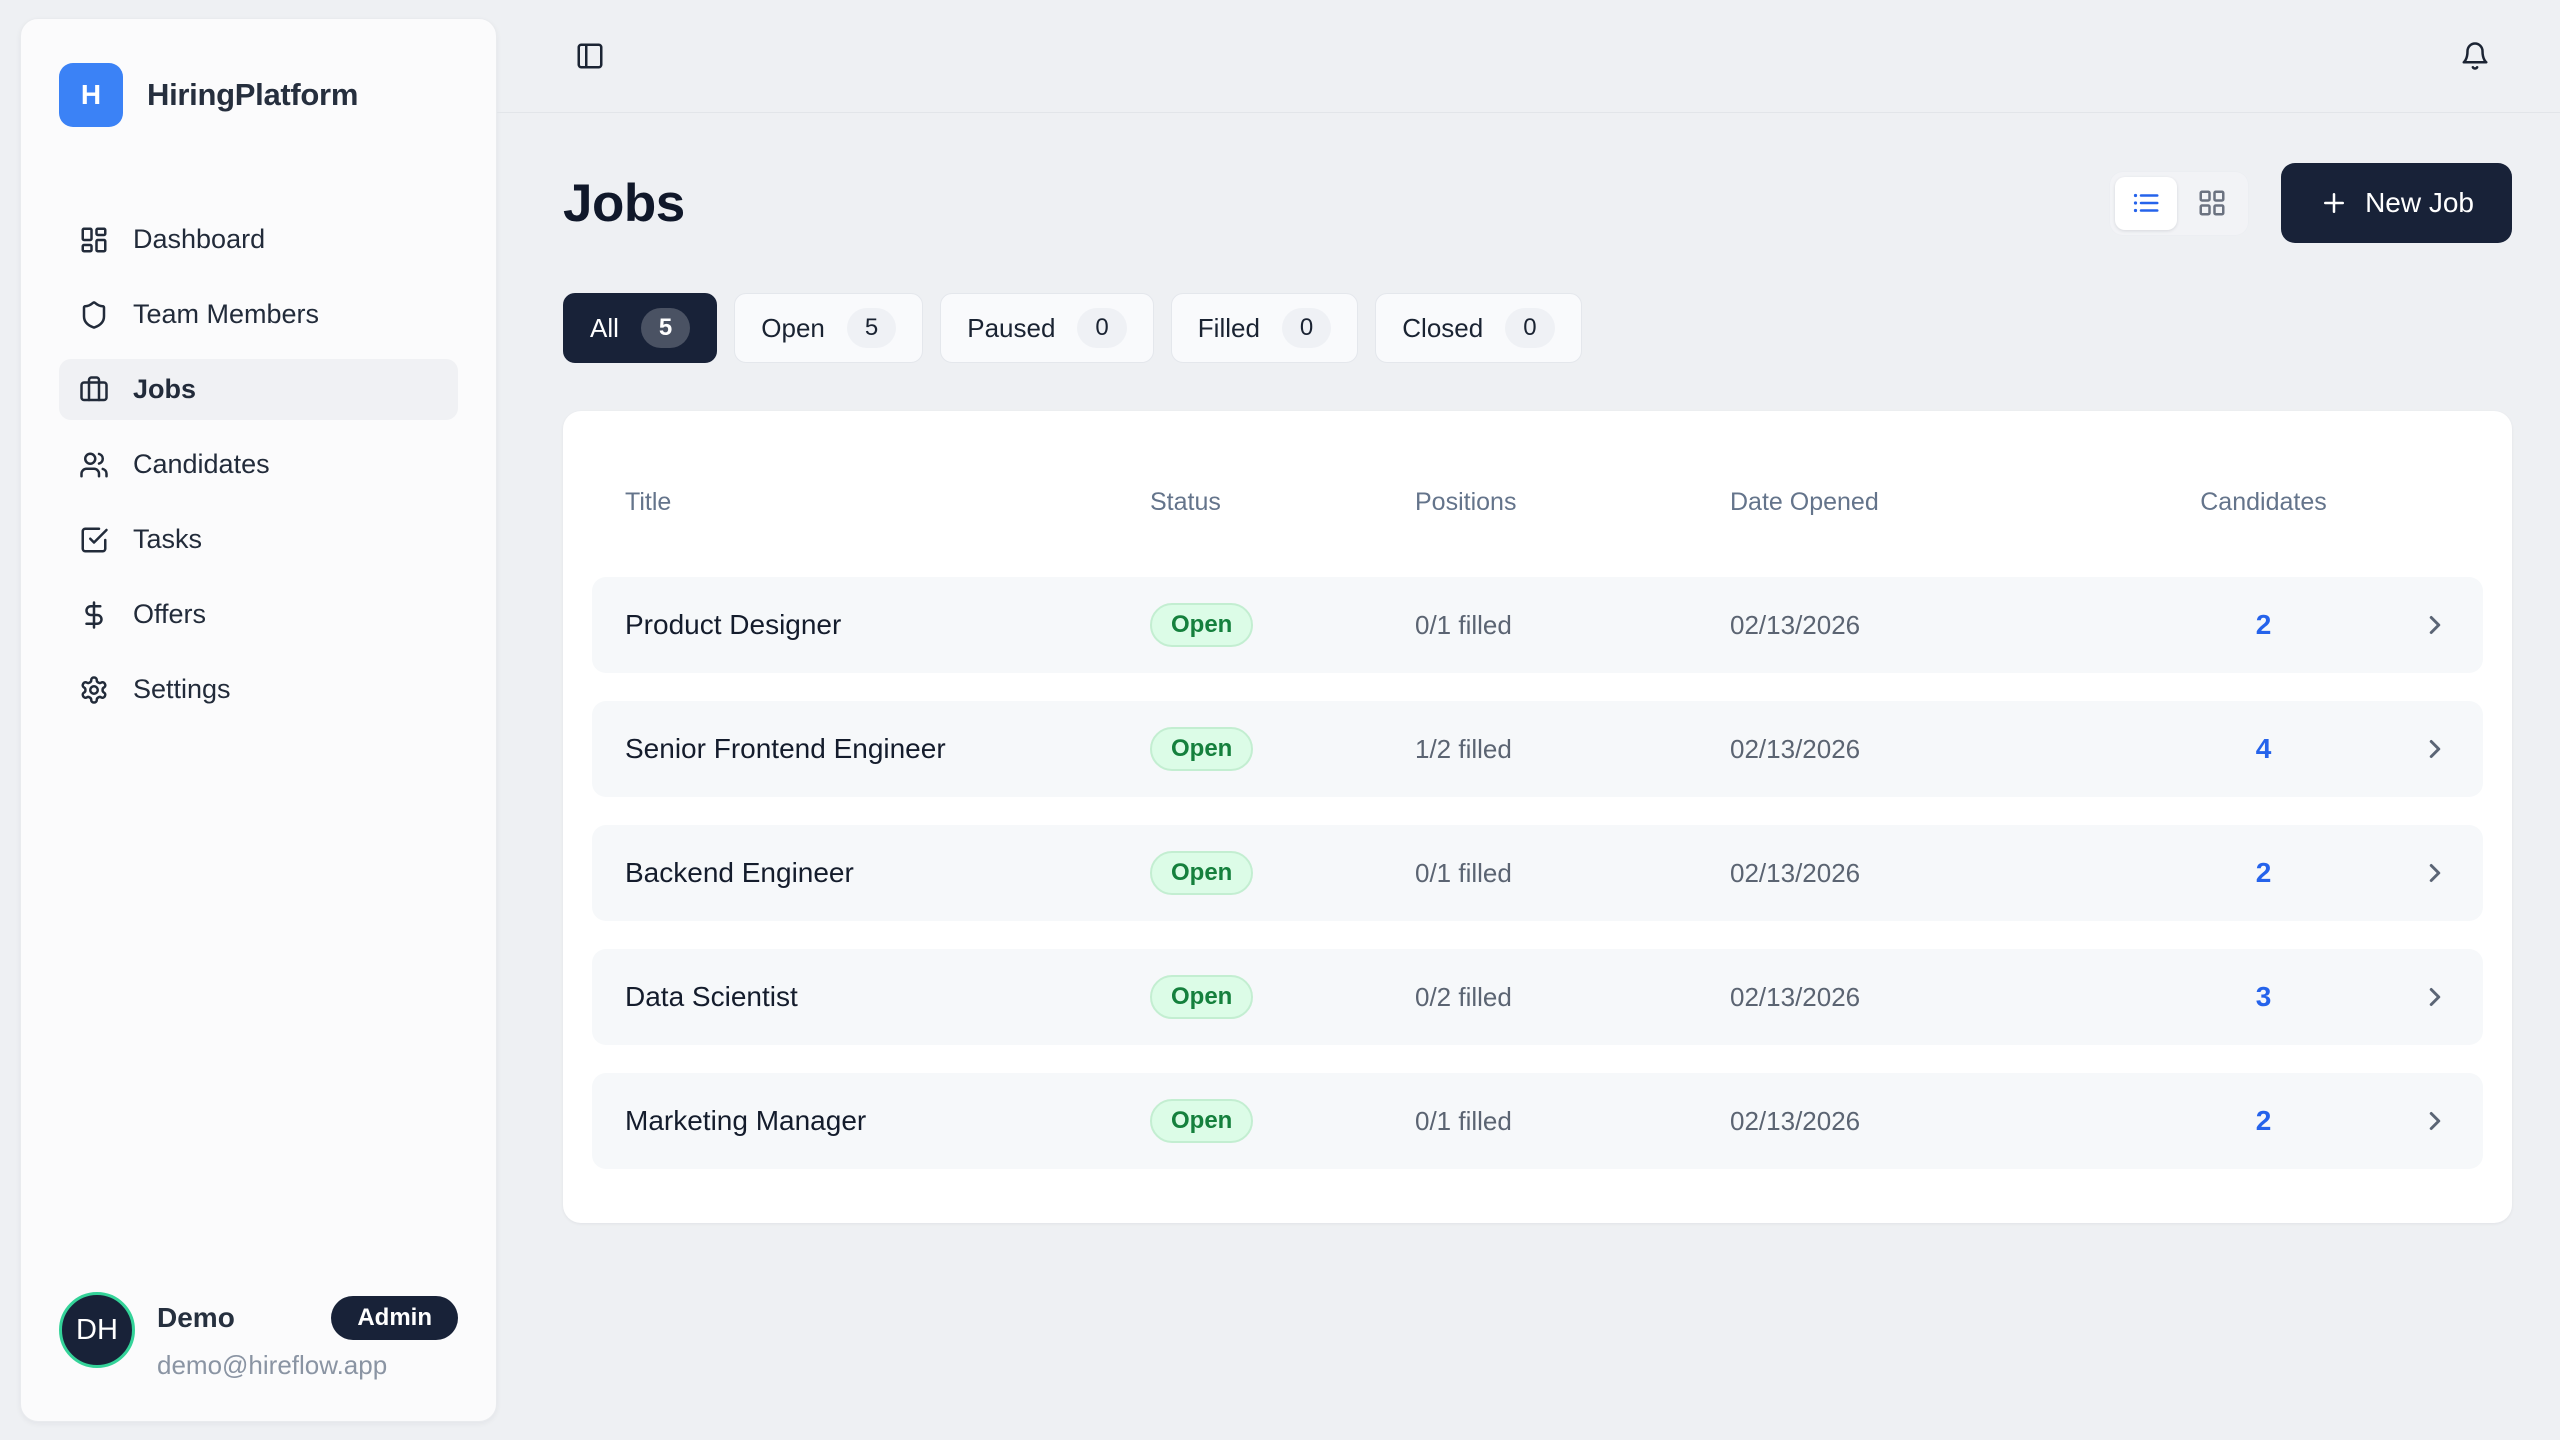 The image size is (2560, 1440). What do you see at coordinates (394, 1318) in the screenshot?
I see `role-badge: Admin` at bounding box center [394, 1318].